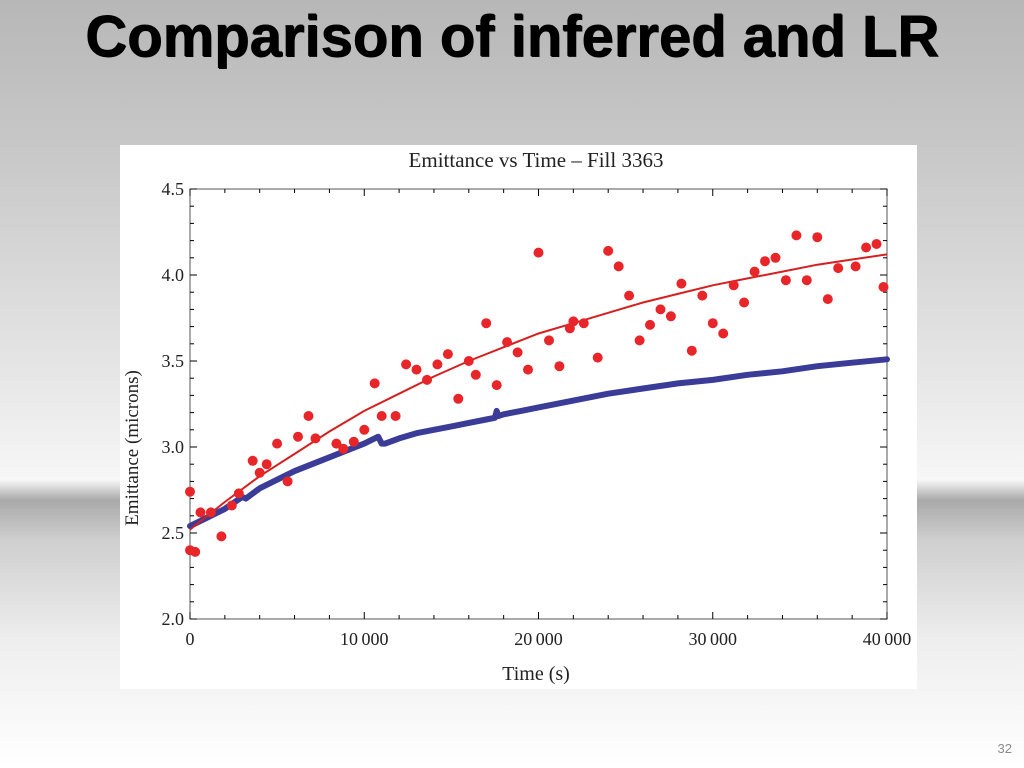 The height and width of the screenshot is (768, 1024). Describe the element at coordinates (712, 639) in the screenshot. I see `x-tick-label: 30 000` at that location.